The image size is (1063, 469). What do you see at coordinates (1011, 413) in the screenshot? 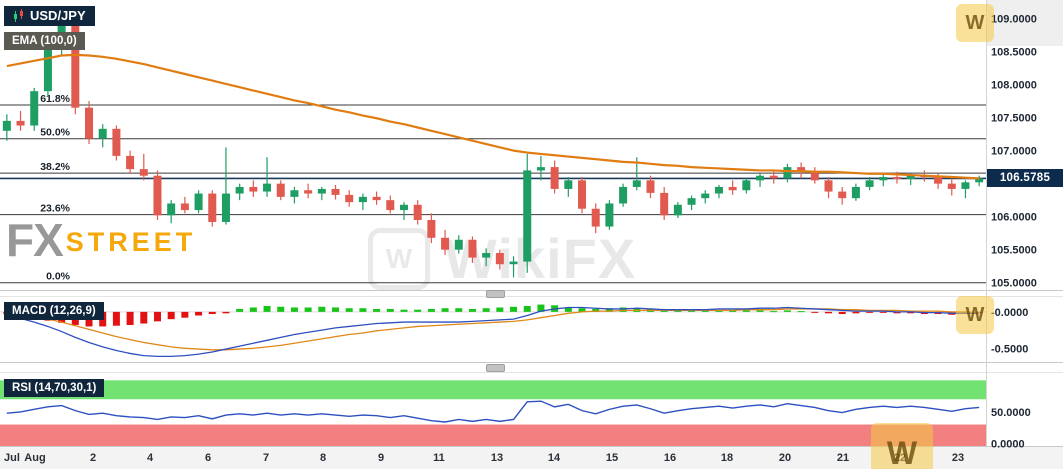
I see `y-axis-label: 50.0000` at bounding box center [1011, 413].